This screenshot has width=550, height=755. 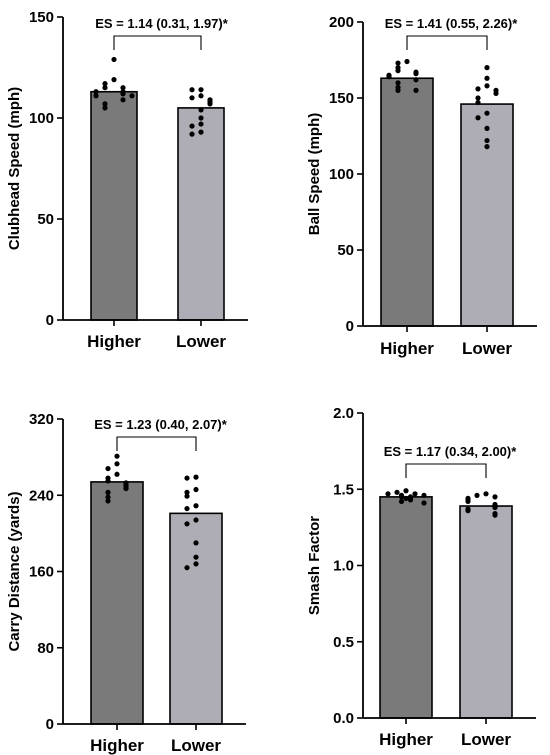 What do you see at coordinates (343, 566) in the screenshot?
I see `y-tick-label: 1.0` at bounding box center [343, 566].